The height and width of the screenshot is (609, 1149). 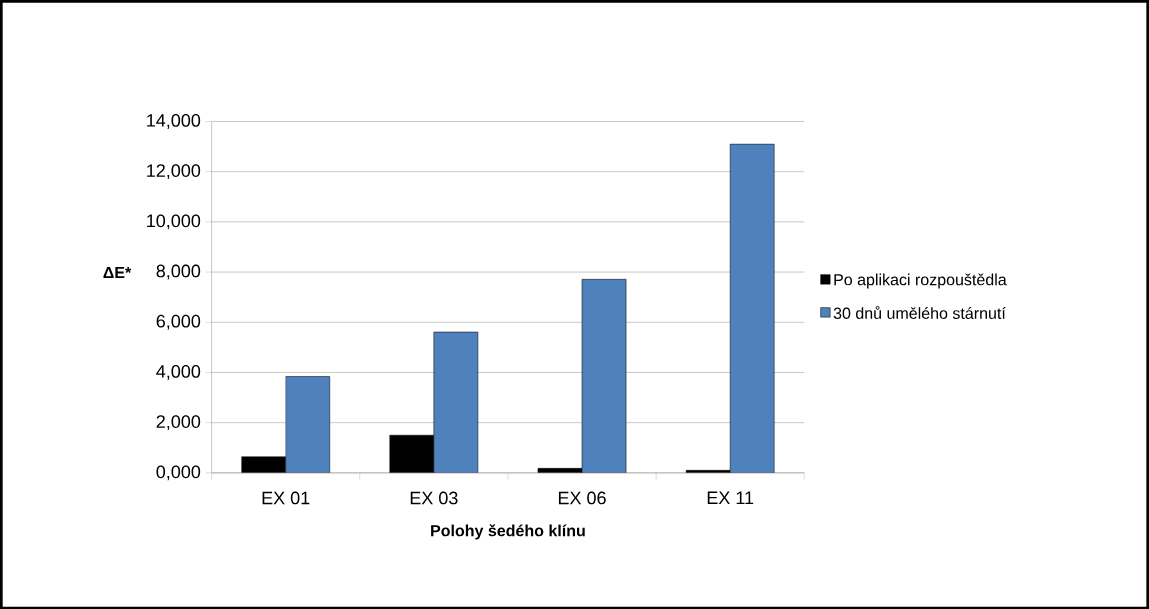 I want to click on y-tick-label: 10,000, so click(x=174, y=222).